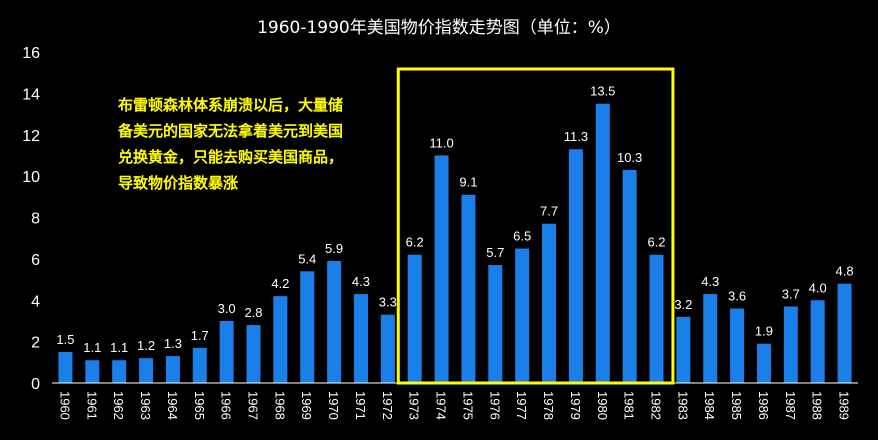 Image resolution: width=878 pixels, height=440 pixels. Describe the element at coordinates (576, 136) in the screenshot. I see `data-label: 11.3` at that location.